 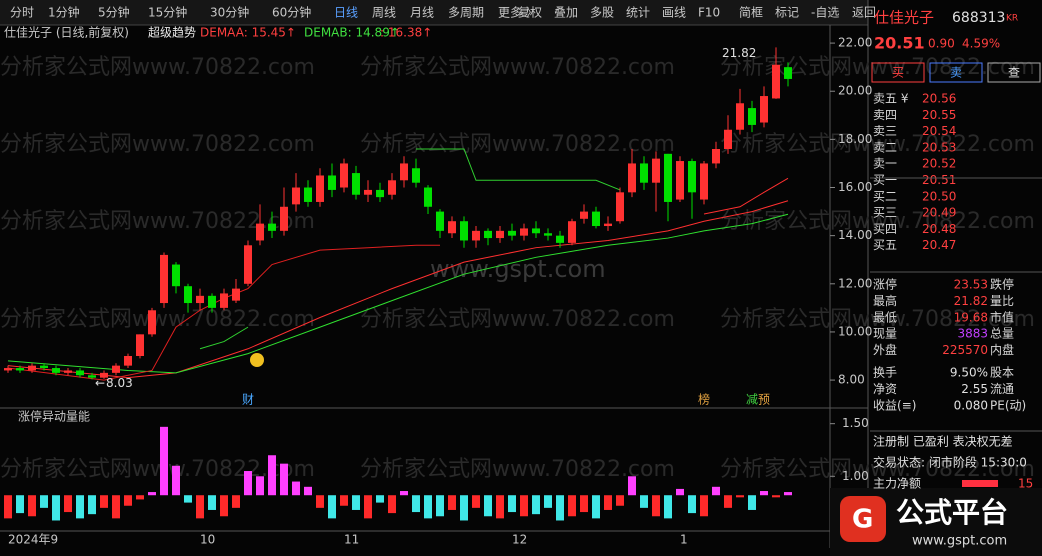 What do you see at coordinates (939, 213) in the screenshot?
I see `book-price: 20.49` at bounding box center [939, 213].